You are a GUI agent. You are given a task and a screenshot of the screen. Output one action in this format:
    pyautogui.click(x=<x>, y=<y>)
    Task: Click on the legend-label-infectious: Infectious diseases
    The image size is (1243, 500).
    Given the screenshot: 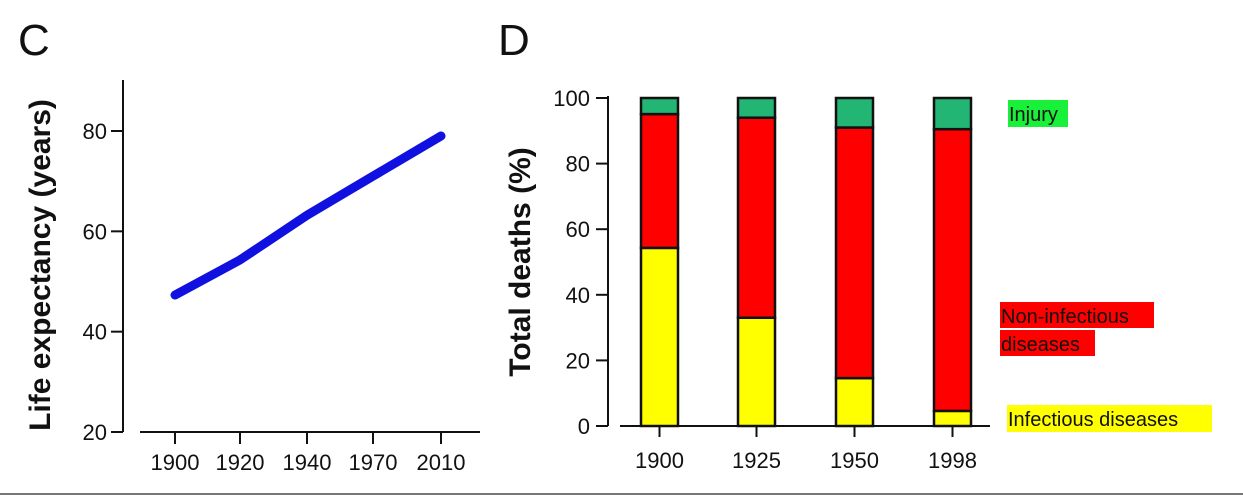 What is the action you would take?
    pyautogui.click(x=1093, y=420)
    